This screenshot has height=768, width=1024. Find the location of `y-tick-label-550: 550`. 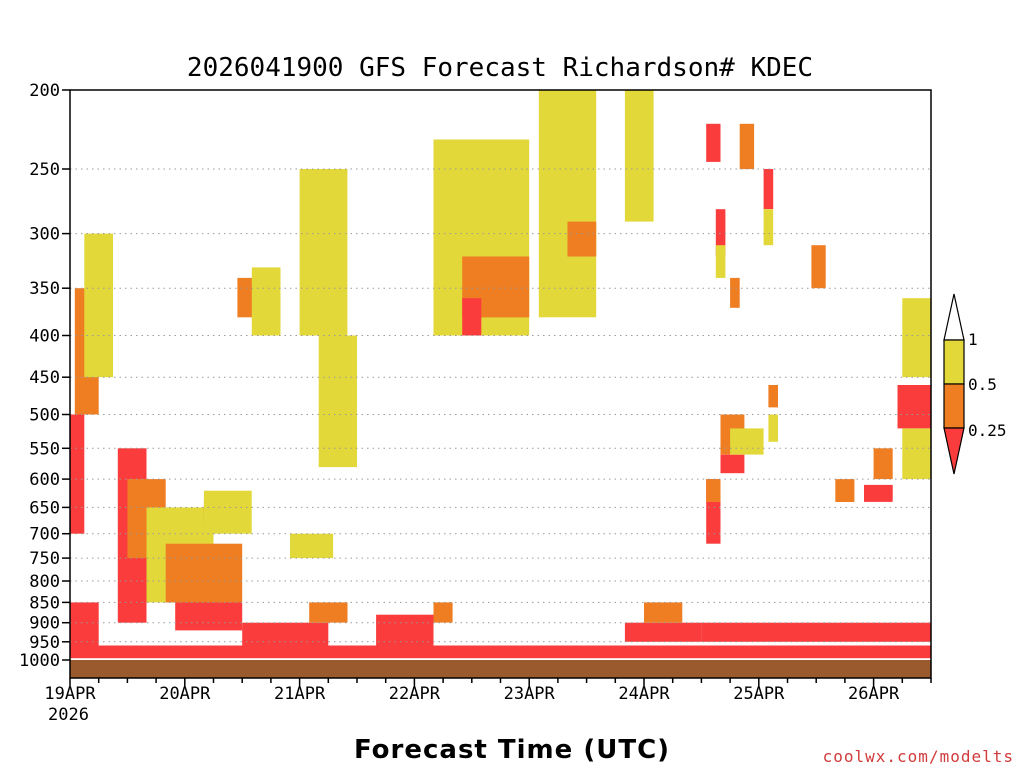

y-tick-label-550: 550 is located at coordinates (44, 449).